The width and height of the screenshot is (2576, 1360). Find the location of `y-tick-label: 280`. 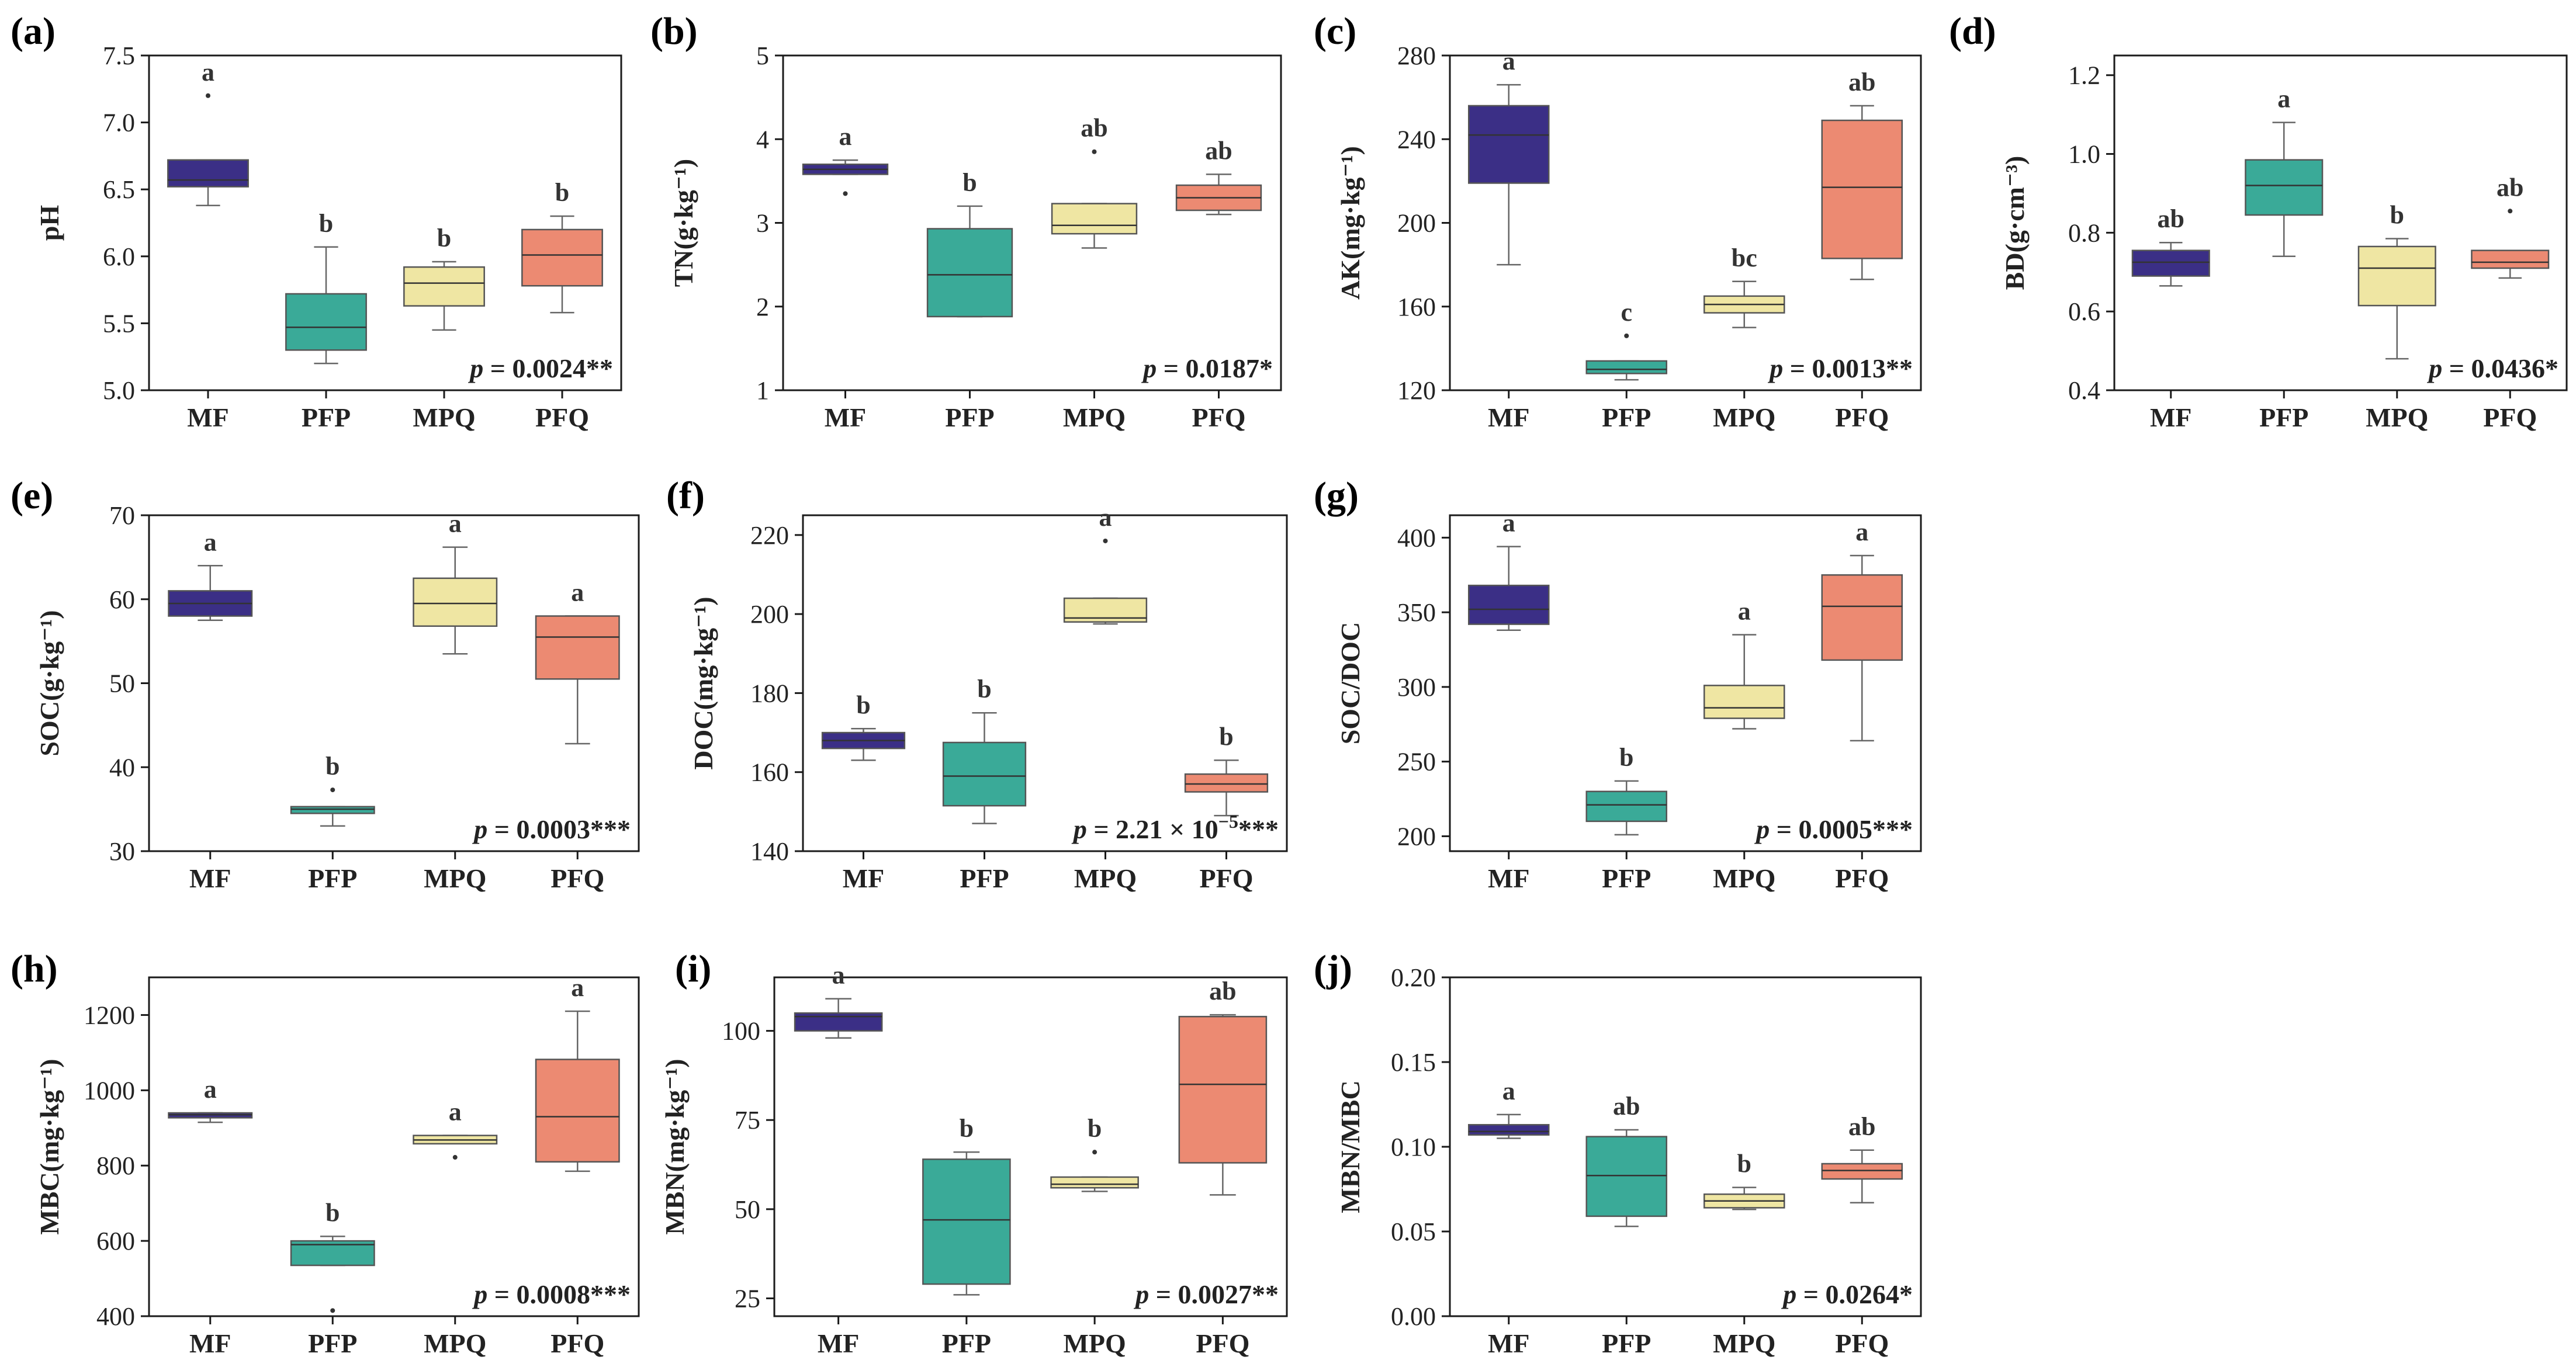

y-tick-label: 280 is located at coordinates (1417, 55).